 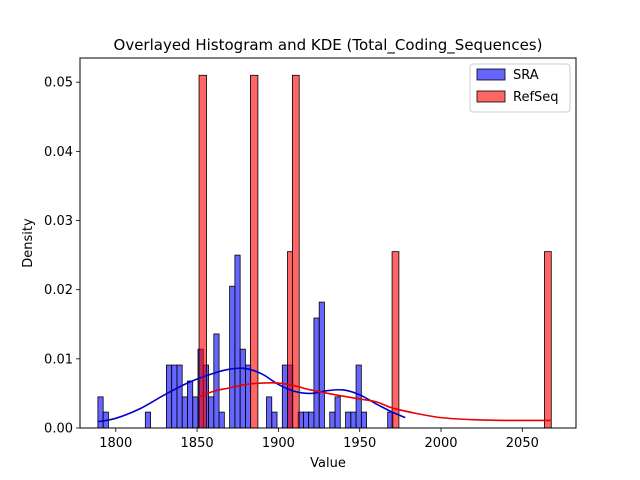 What do you see at coordinates (440, 443) in the screenshot?
I see `x-tick-label: 2000` at bounding box center [440, 443].